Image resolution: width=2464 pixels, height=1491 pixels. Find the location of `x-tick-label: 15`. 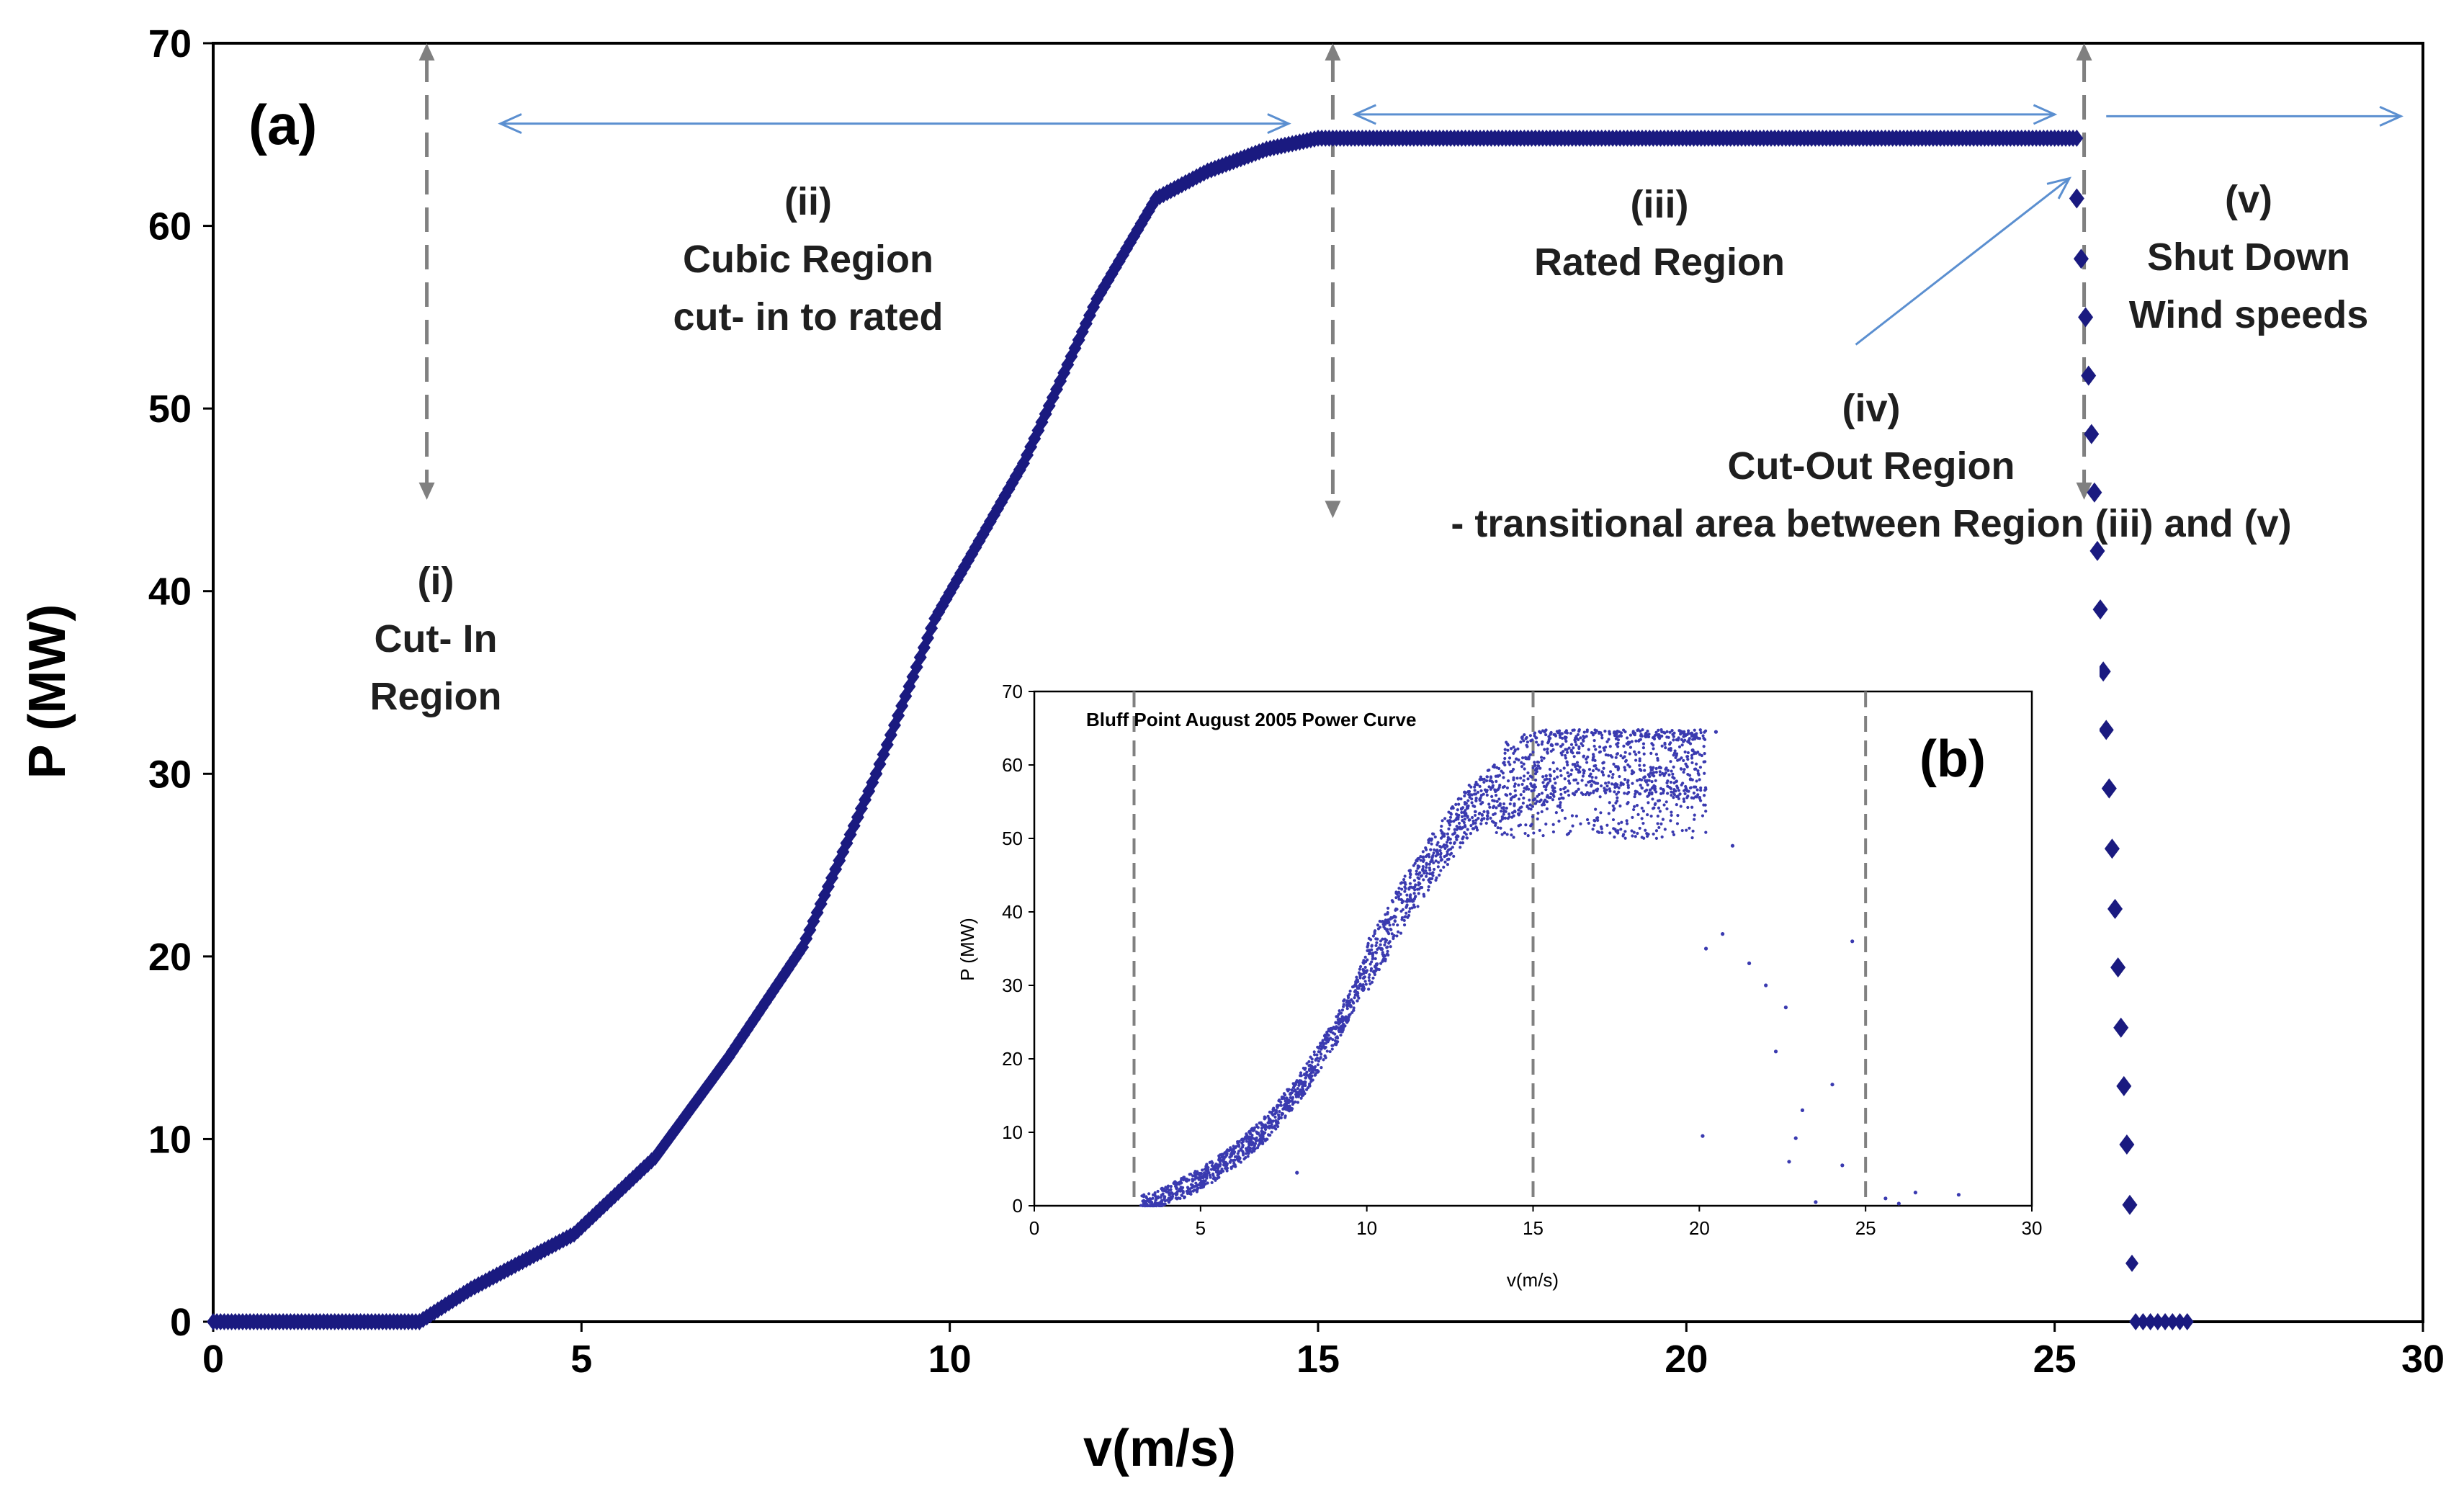

x-tick-label: 15 is located at coordinates (1318, 1359).